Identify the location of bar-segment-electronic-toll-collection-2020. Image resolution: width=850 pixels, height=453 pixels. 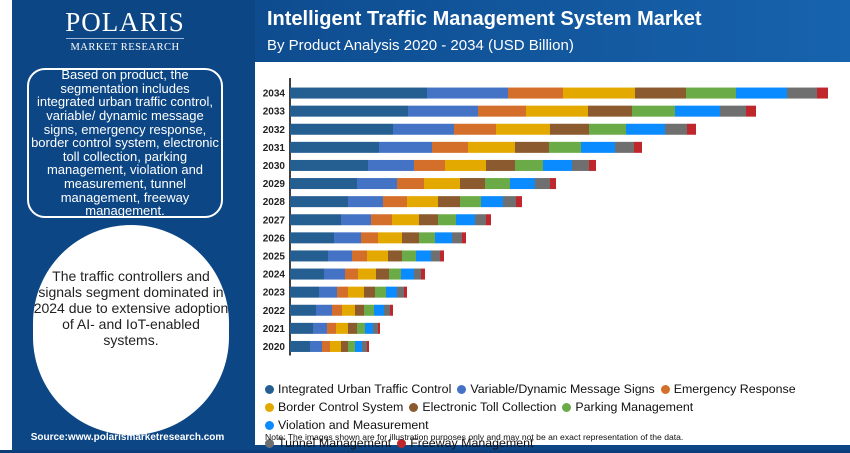
(344, 346).